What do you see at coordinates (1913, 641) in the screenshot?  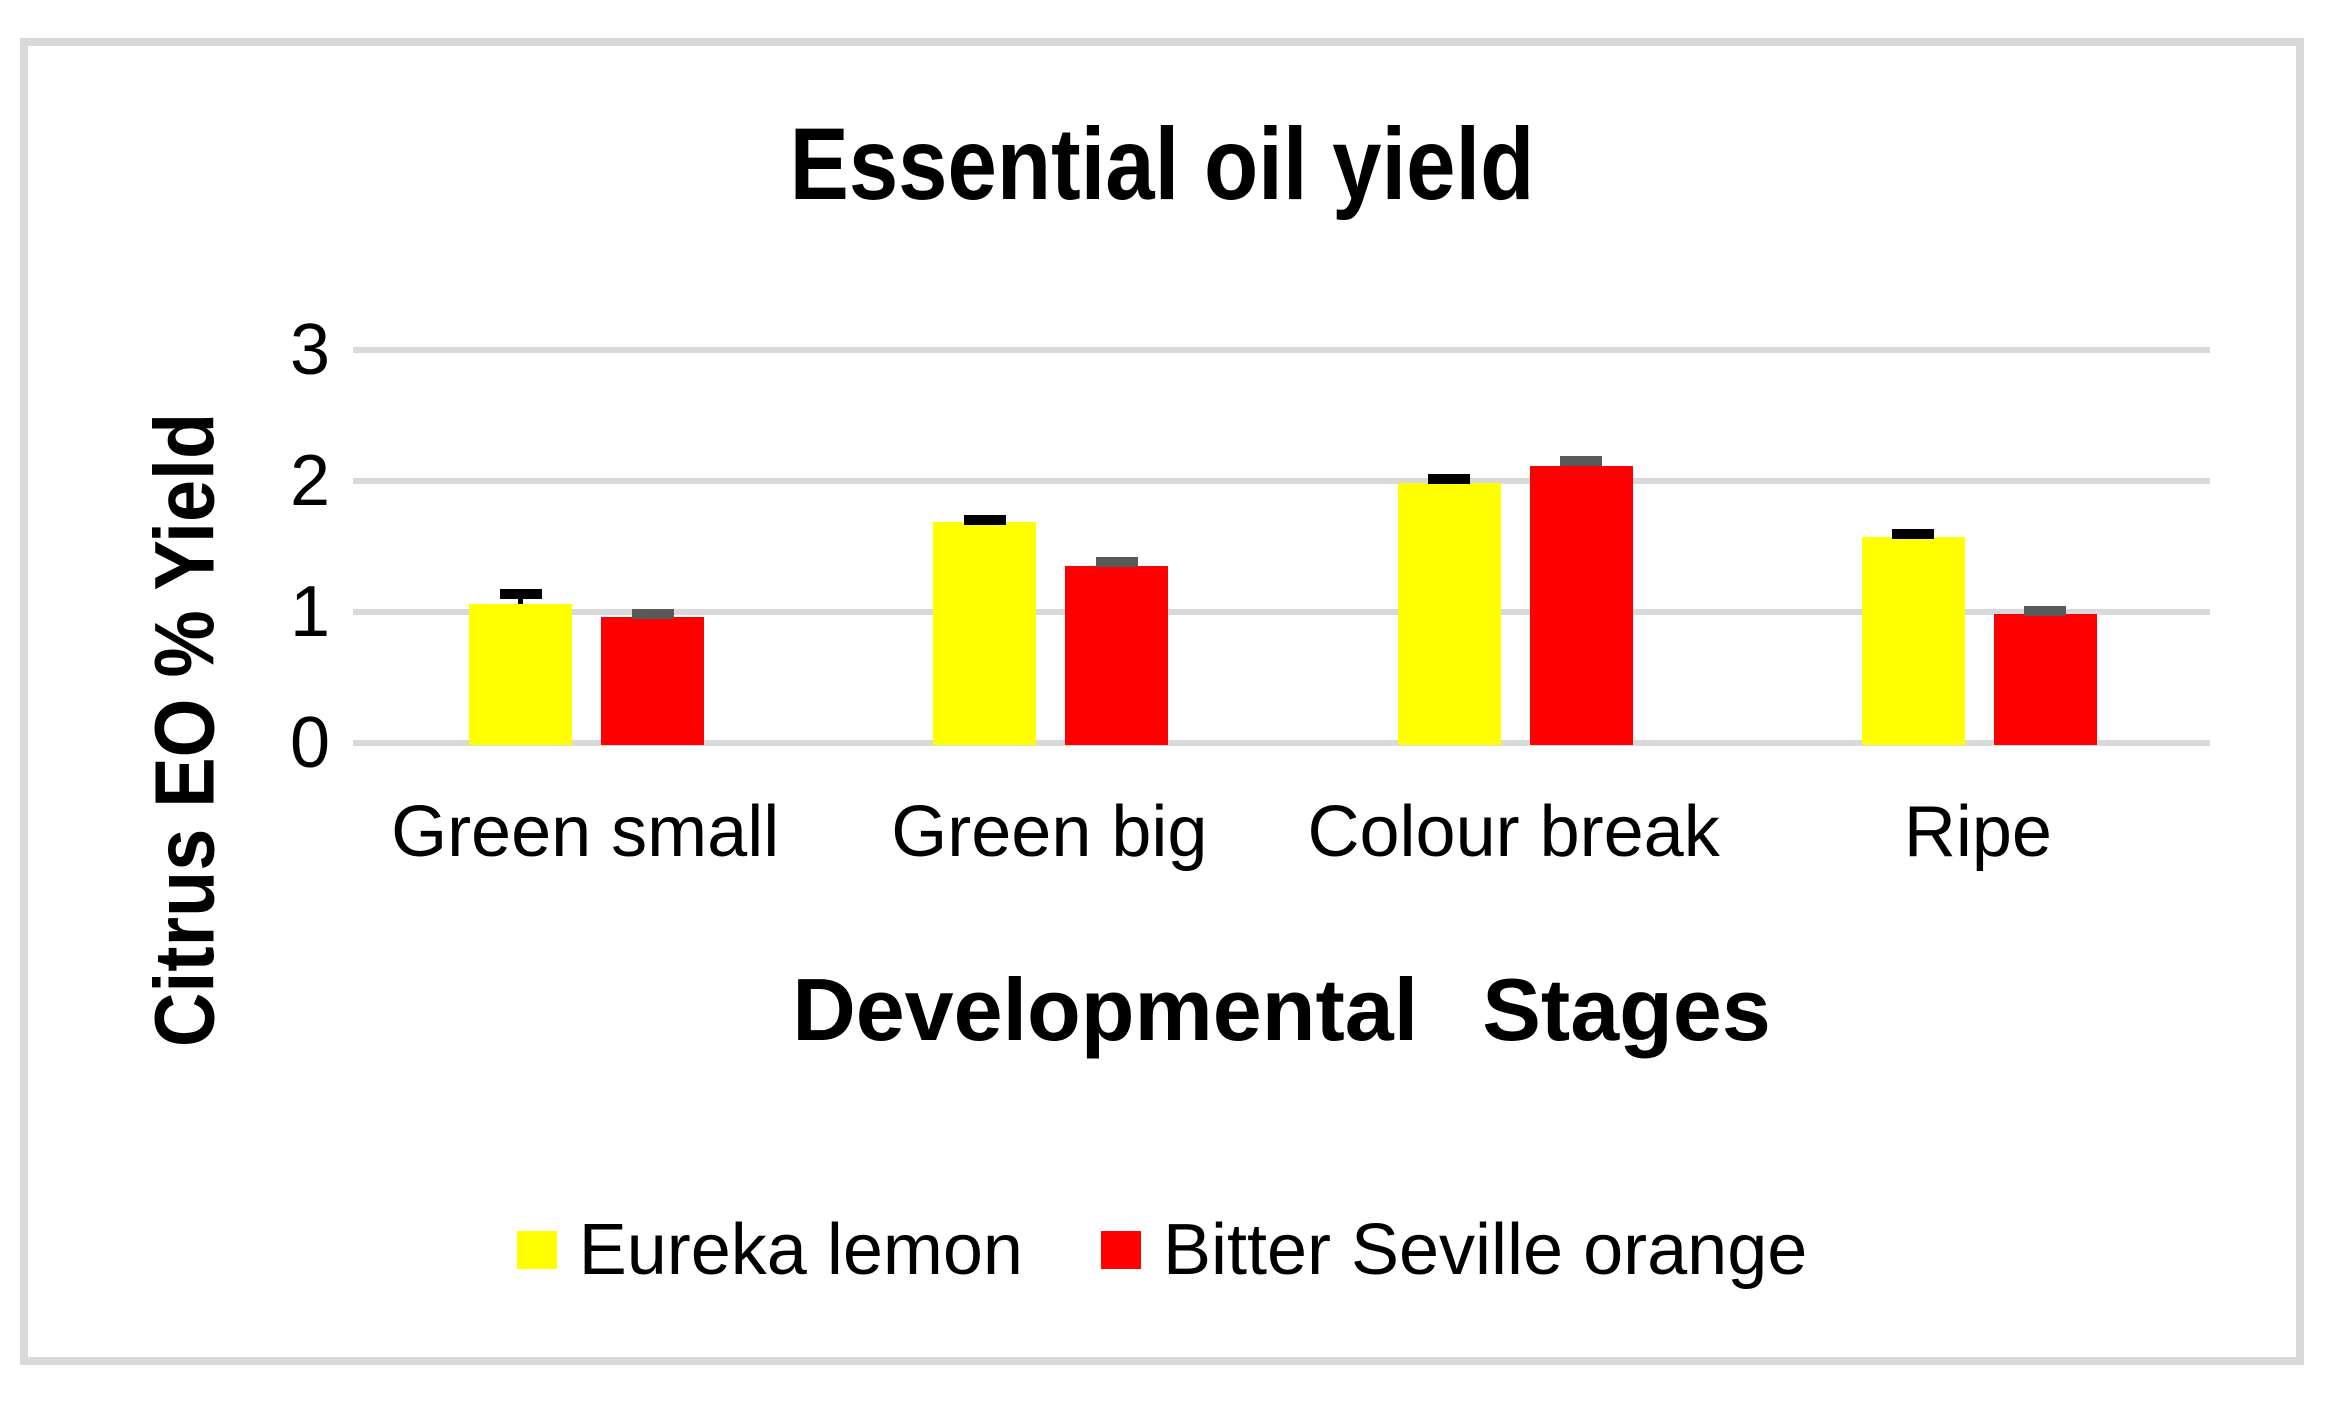 I see `bar-eureka-lemon-ripe` at bounding box center [1913, 641].